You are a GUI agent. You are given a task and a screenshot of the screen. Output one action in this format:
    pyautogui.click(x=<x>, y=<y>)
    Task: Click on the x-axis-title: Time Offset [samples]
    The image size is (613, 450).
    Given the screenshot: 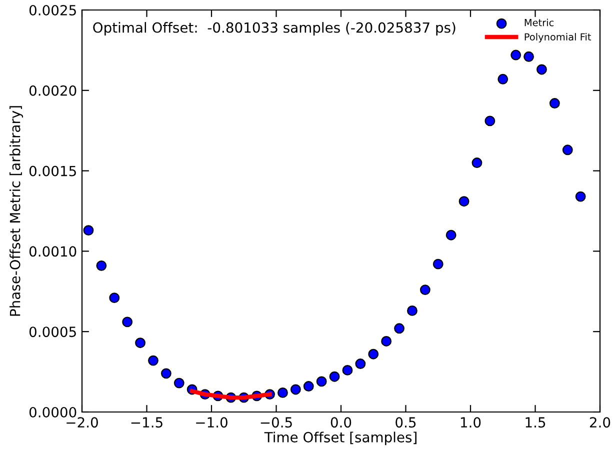 What is the action you would take?
    pyautogui.click(x=340, y=439)
    